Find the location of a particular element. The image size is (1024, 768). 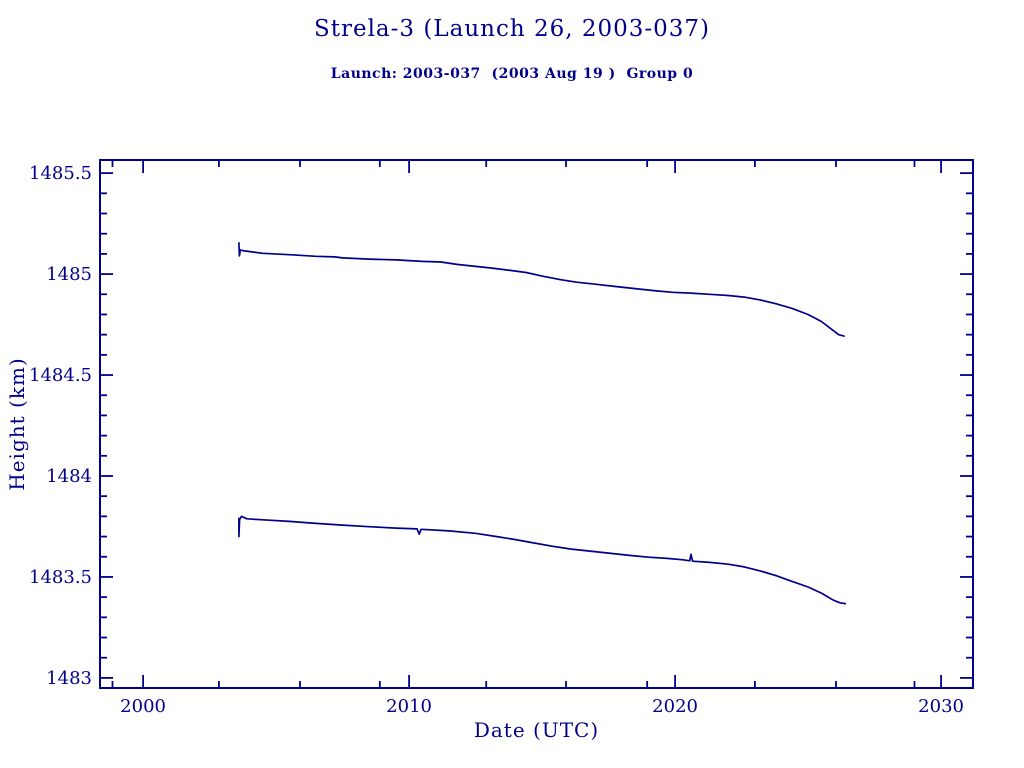

y-tick-label: 1484 is located at coordinates (69, 476).